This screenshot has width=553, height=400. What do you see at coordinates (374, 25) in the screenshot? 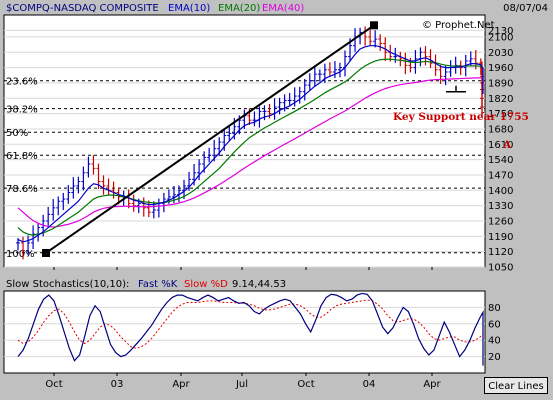
I see `trendline-end-handle` at bounding box center [374, 25].